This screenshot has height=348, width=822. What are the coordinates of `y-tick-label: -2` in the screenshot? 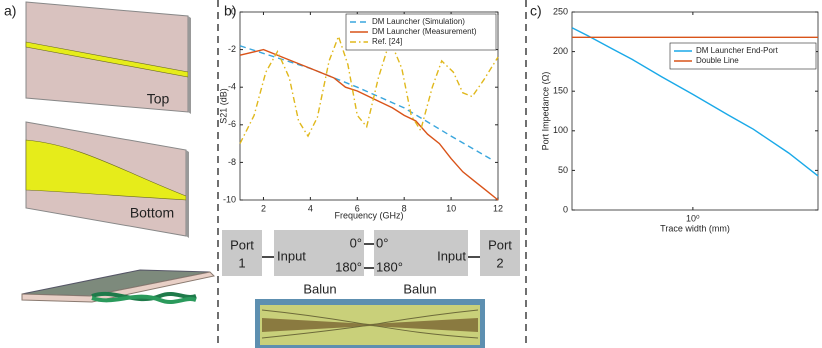 It's located at (232, 49).